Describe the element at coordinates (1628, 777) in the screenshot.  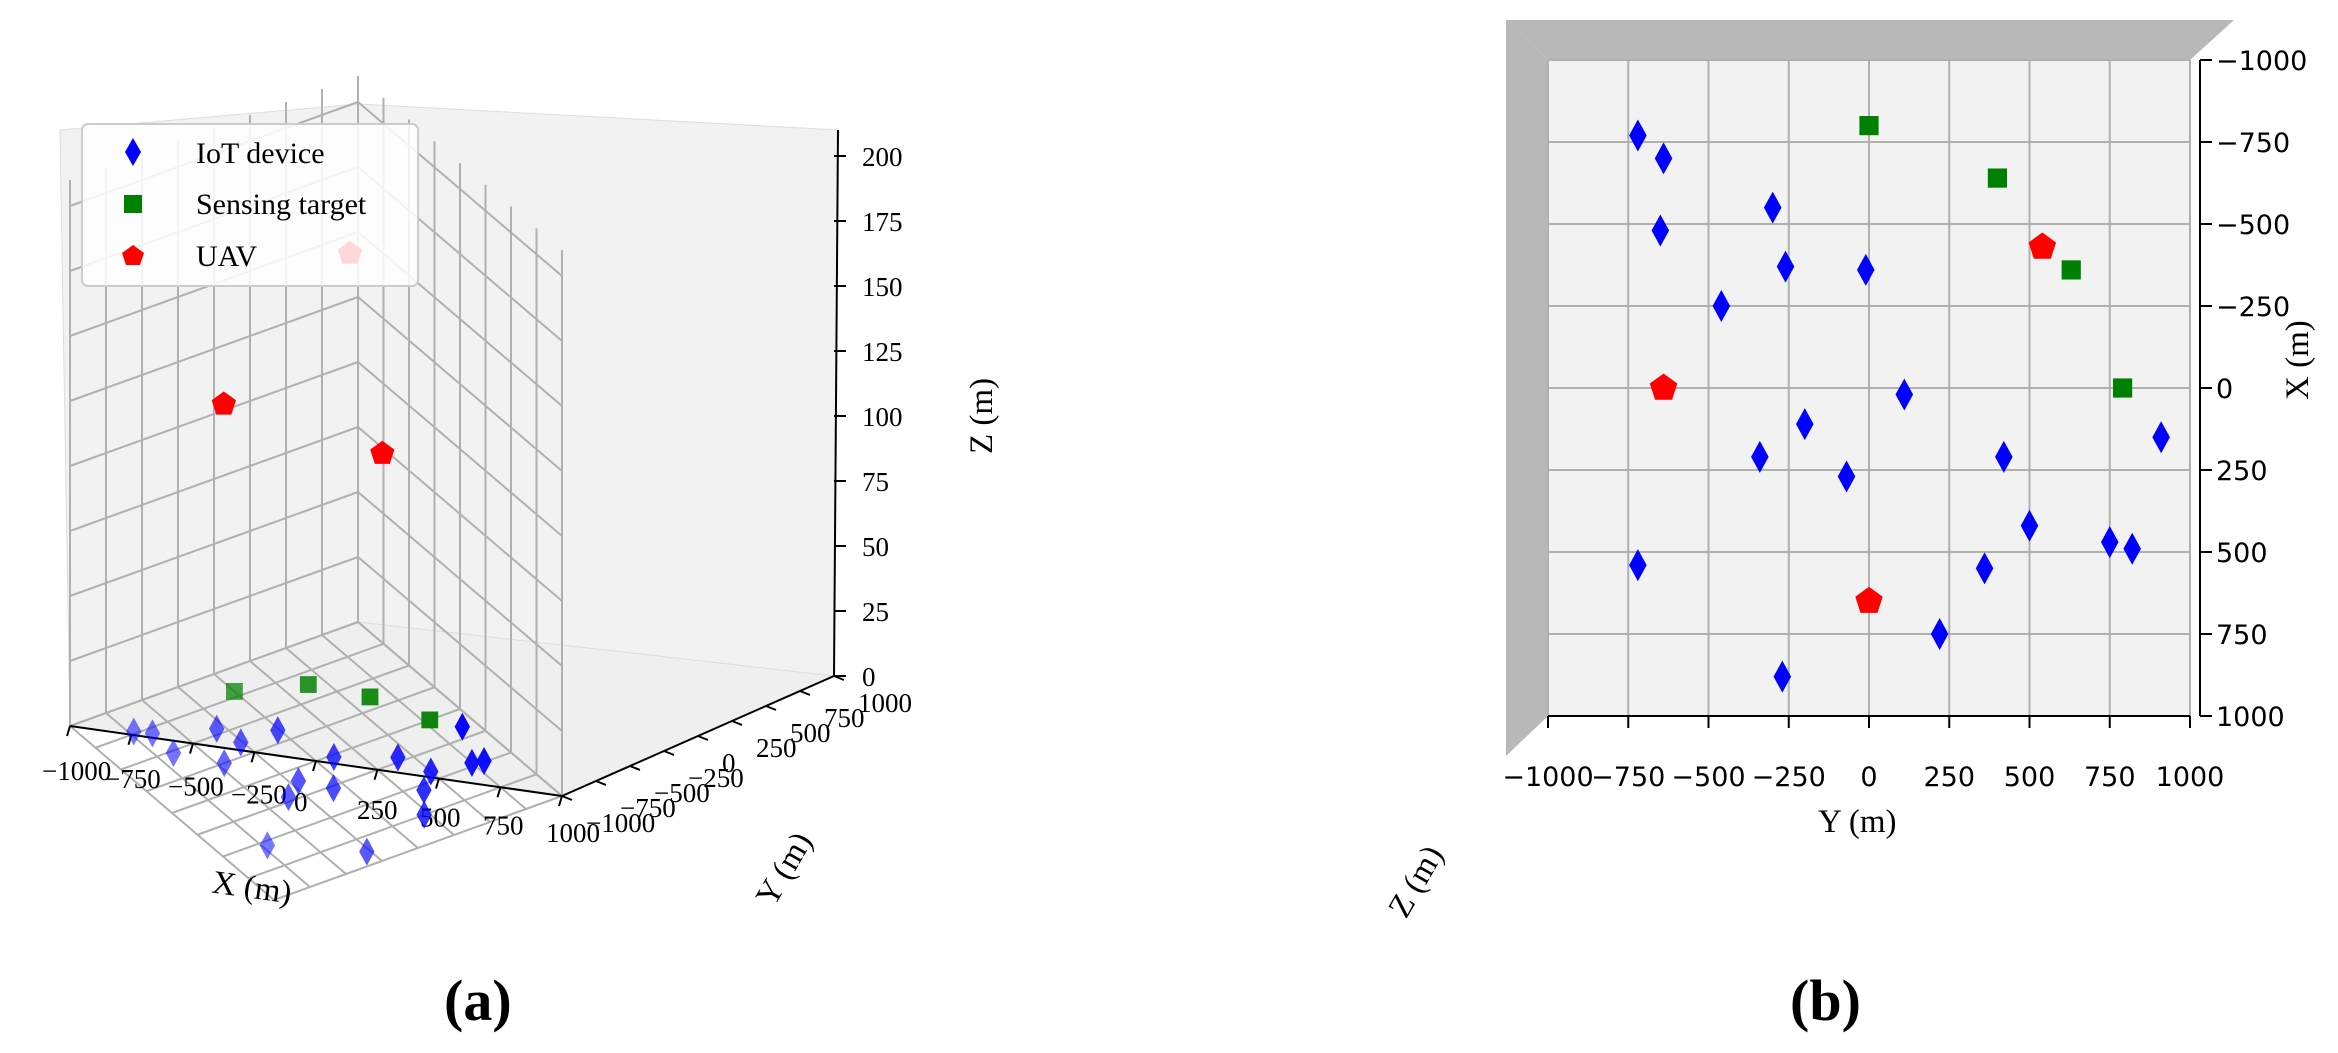
I see `x-tick-label-b: −750` at that location.